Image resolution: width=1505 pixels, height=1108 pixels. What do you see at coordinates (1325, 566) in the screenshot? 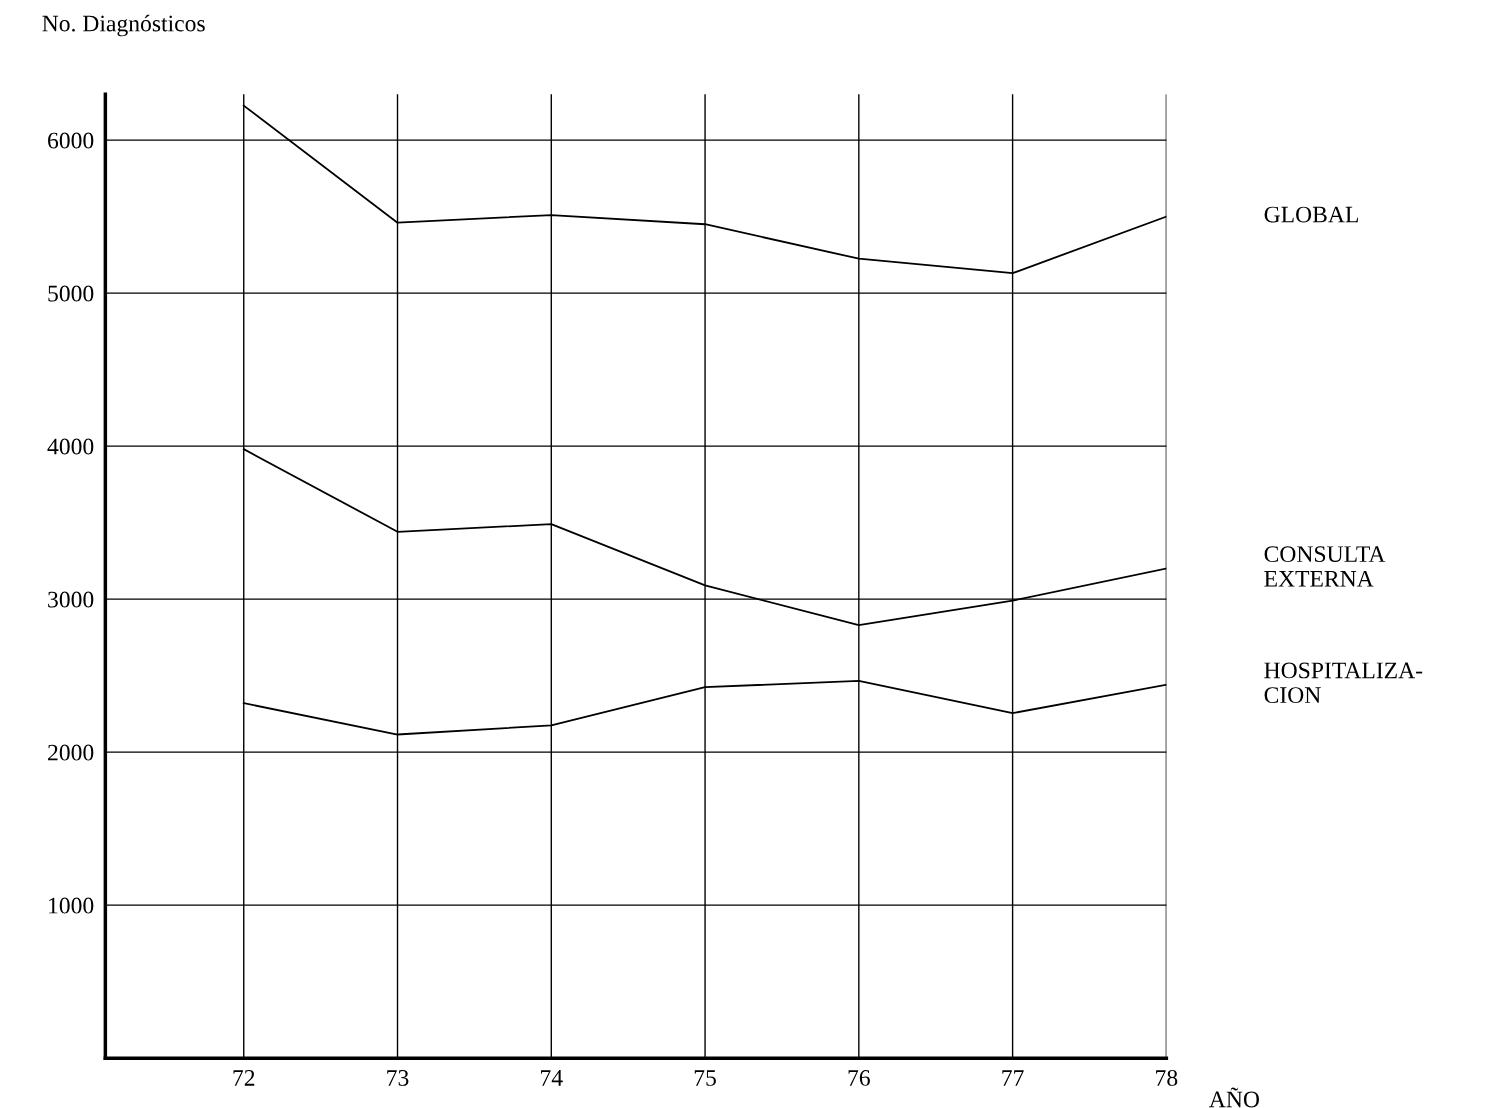
I see `text: CONSULTA EXTERNA` at bounding box center [1325, 566].